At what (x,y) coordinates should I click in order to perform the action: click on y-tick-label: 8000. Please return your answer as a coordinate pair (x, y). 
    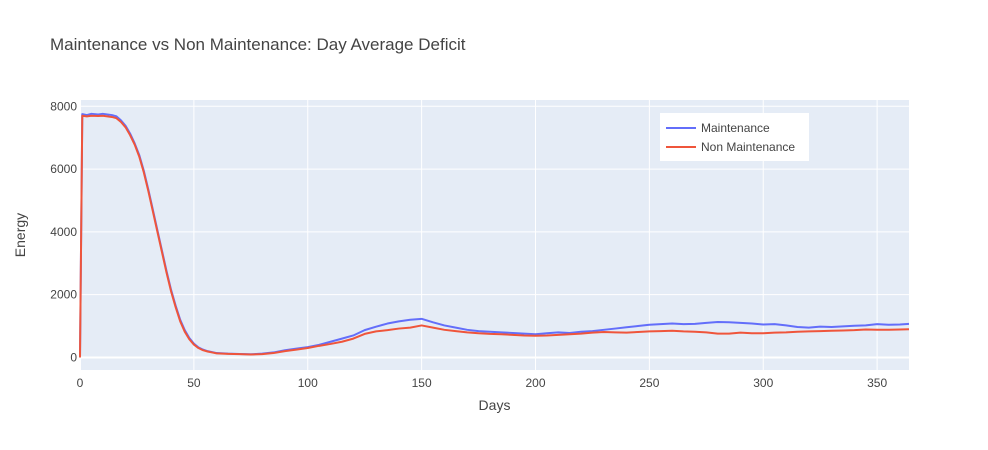
    Looking at the image, I should click on (63, 106).